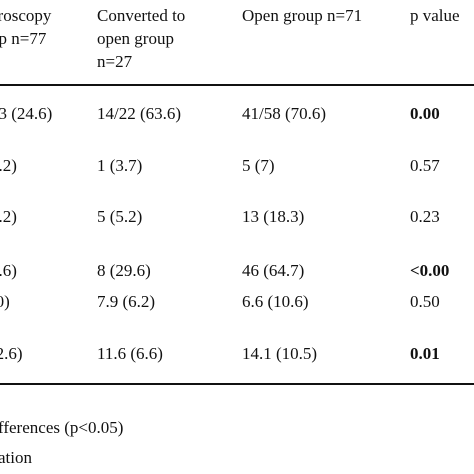  I want to click on header-rule, so click(237, 85).